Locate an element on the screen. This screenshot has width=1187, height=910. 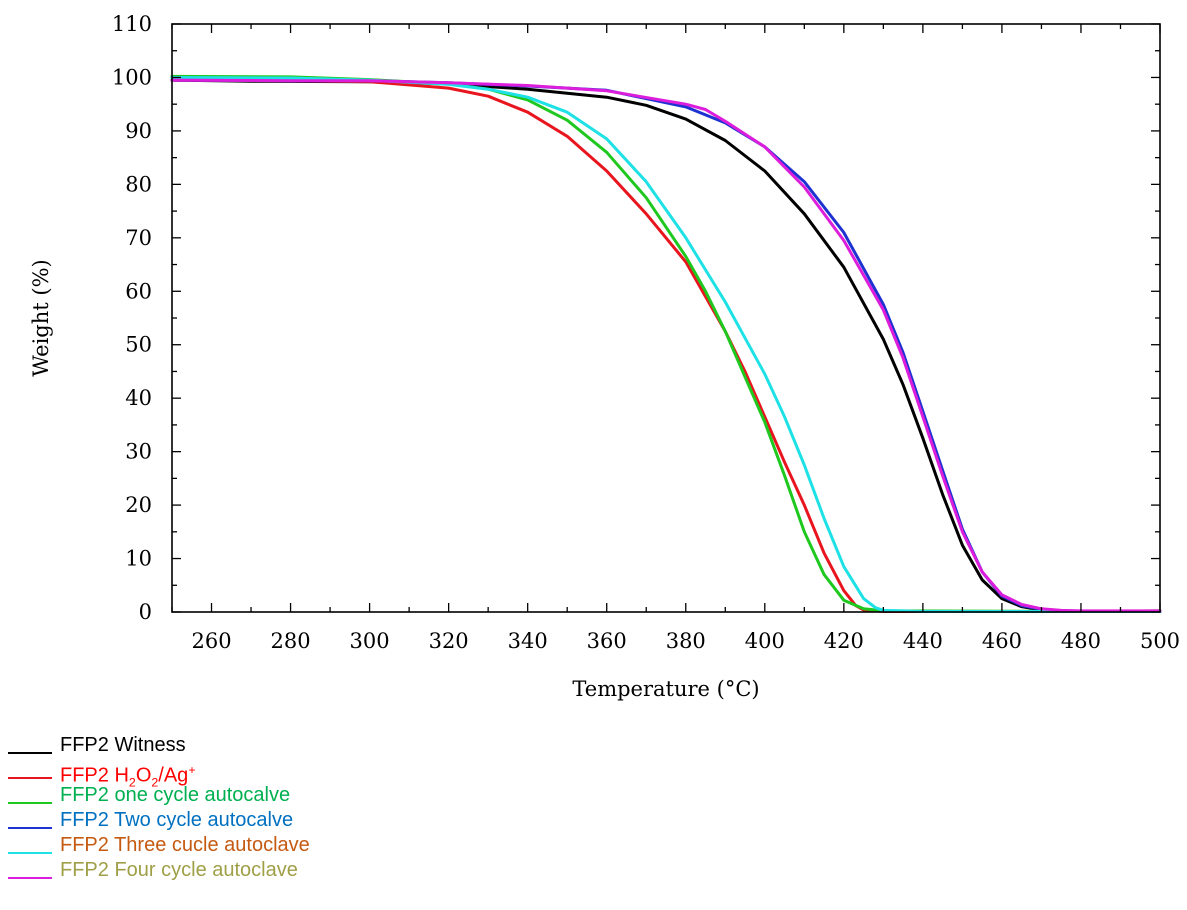
legend-swatch-witness is located at coordinates (30, 753).